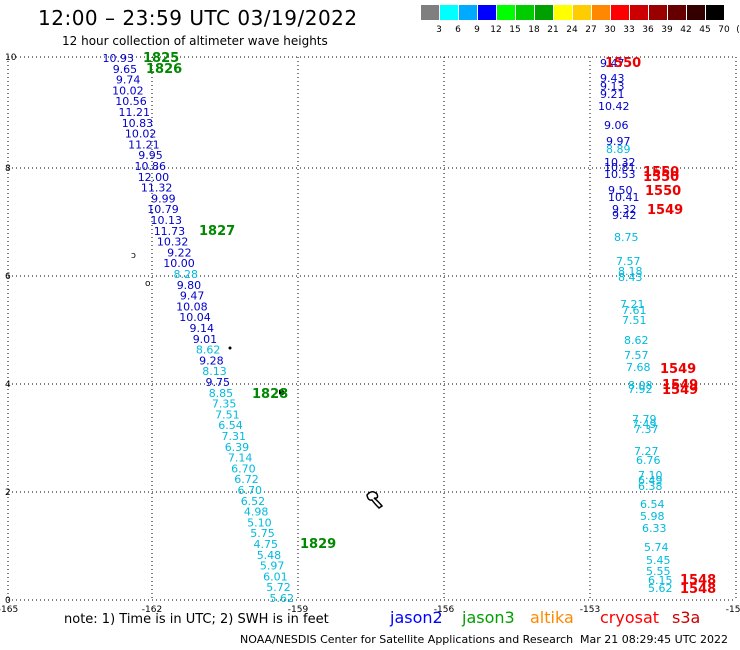  Describe the element at coordinates (477, 30) in the screenshot. I see `color-scale-label: 9` at that location.